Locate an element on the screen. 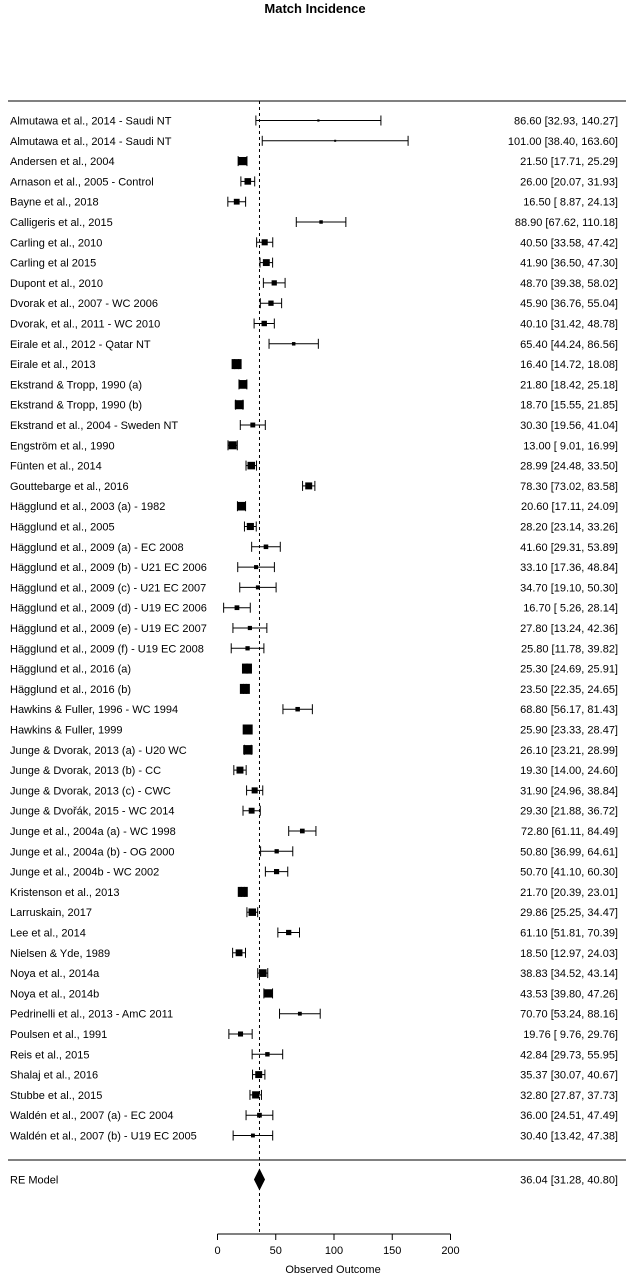 The height and width of the screenshot is (1280, 631). study-label: Larruskain, 2017 is located at coordinates (51, 913).